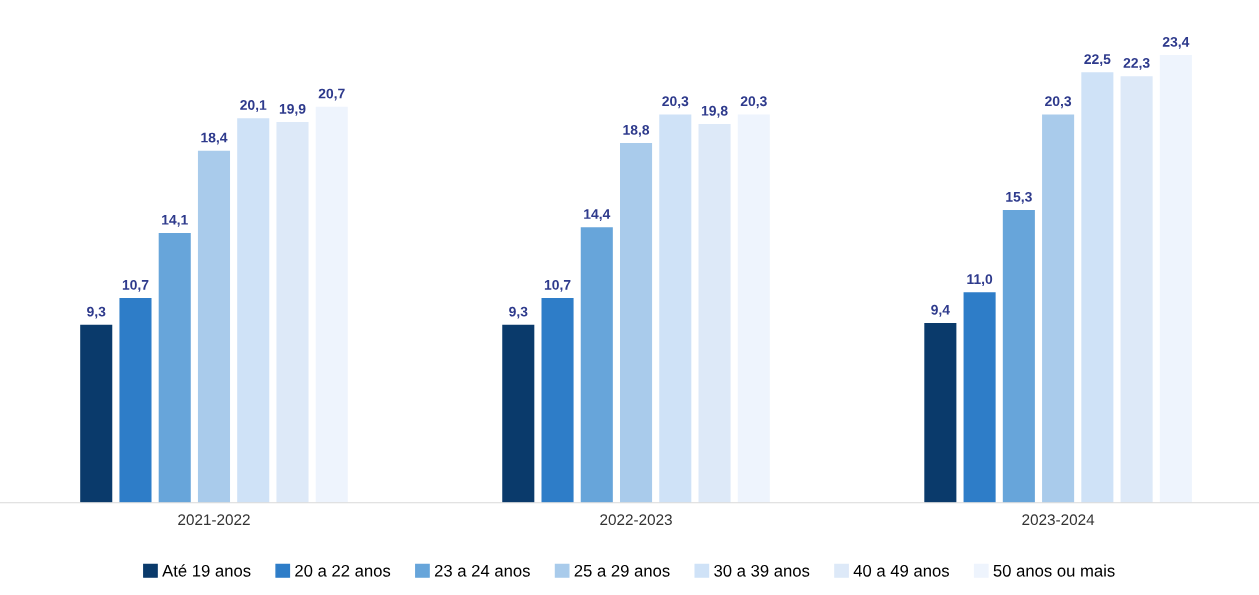 This screenshot has height=595, width=1259. Describe the element at coordinates (636, 520) in the screenshot. I see `x-tick-label: 2022-2023` at that location.